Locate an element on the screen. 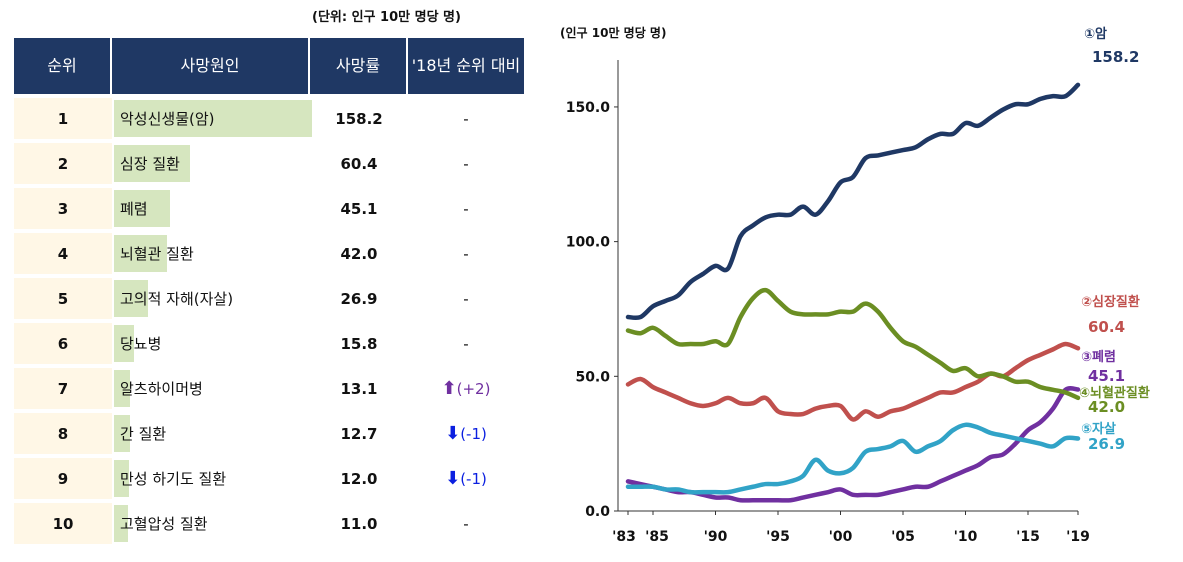  cause-cell: 당뇨병 is located at coordinates (211, 343).